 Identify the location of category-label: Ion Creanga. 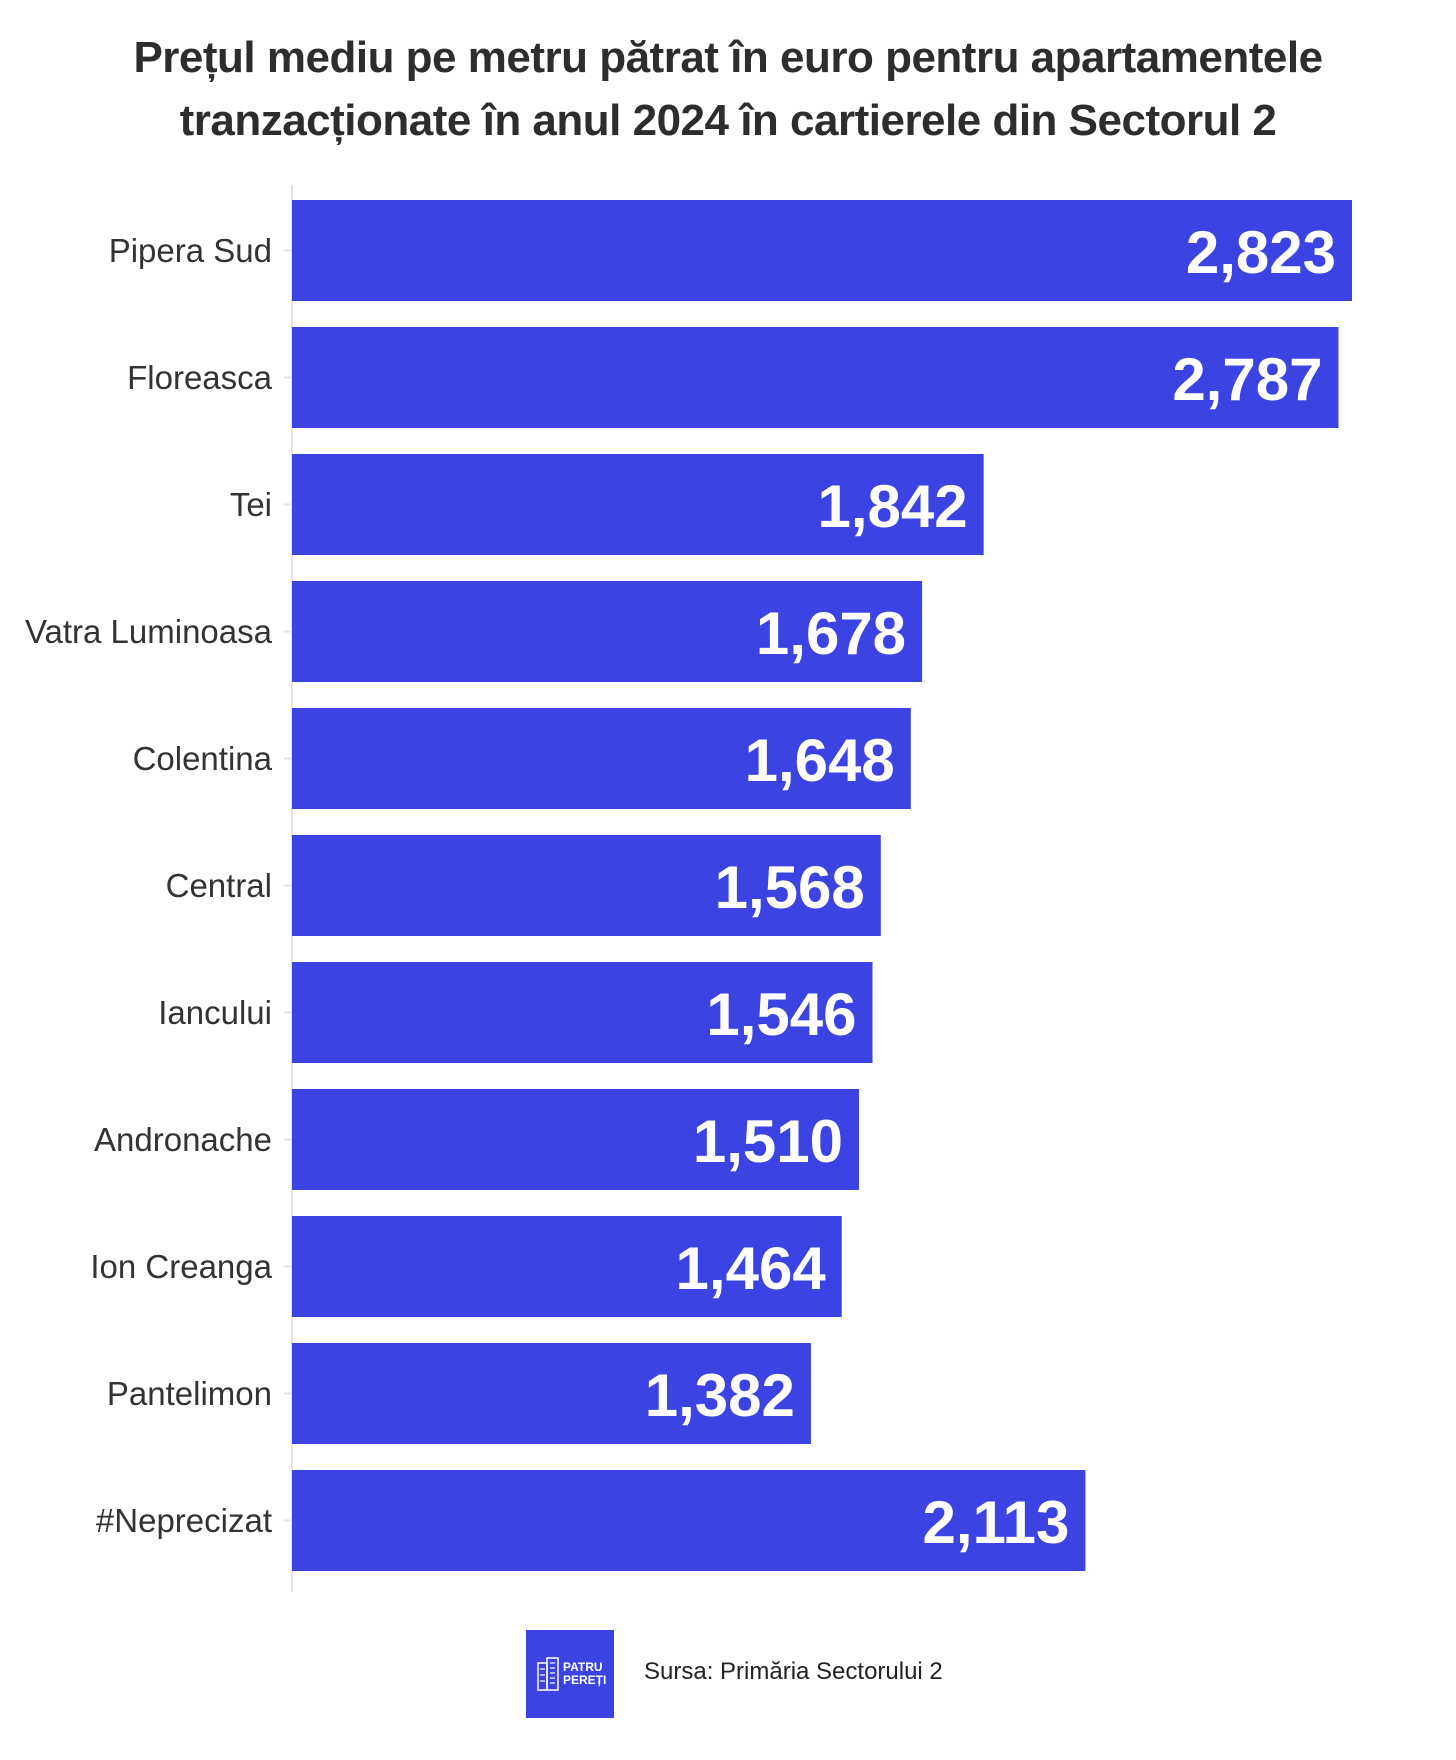
(181, 1266).